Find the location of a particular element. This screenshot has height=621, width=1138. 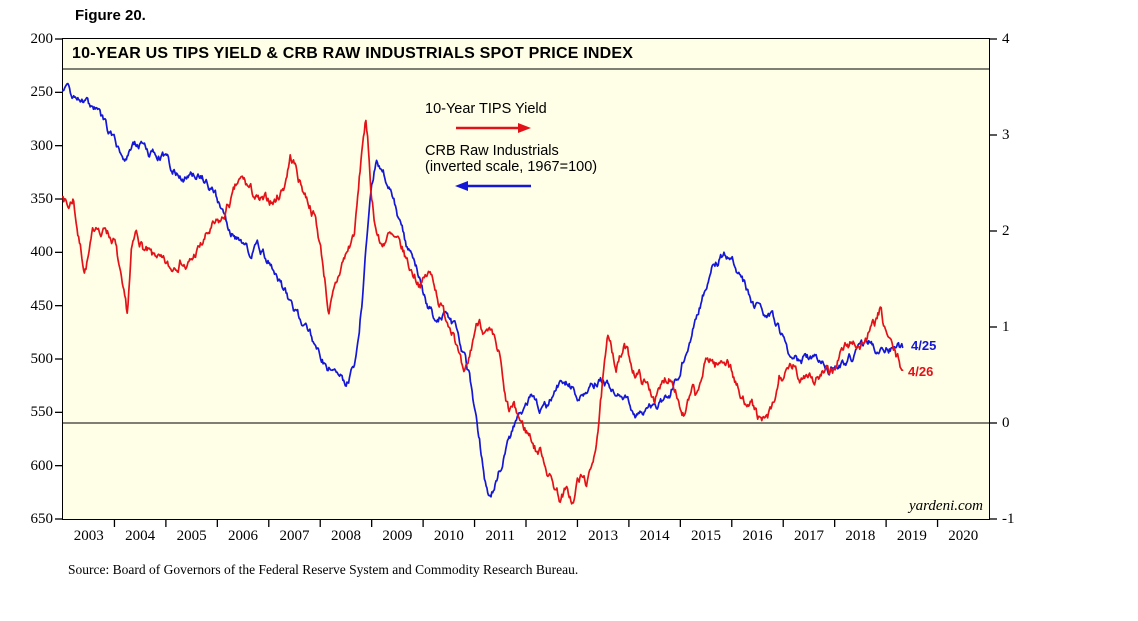

left-axis-tick-label: 600 is located at coordinates (42, 465).